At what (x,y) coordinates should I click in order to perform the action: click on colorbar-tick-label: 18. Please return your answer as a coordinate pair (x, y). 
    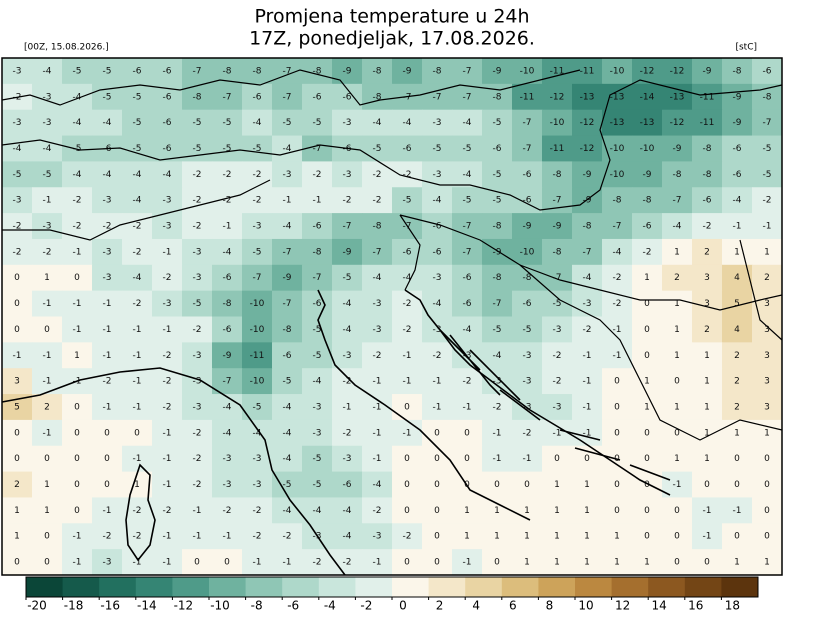
    Looking at the image, I should click on (732, 606).